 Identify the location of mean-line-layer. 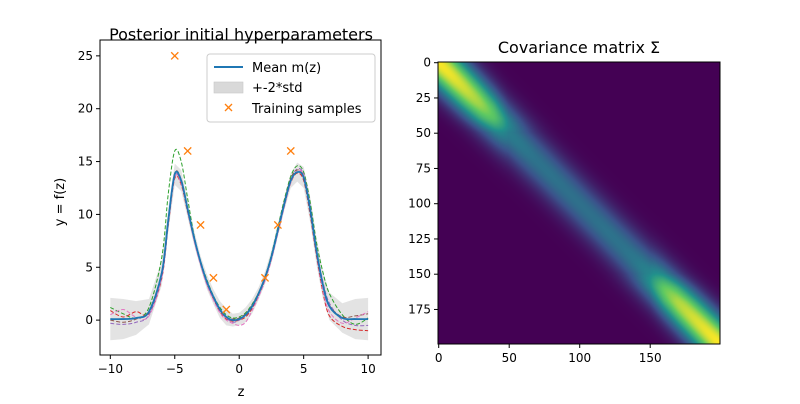
(239, 246).